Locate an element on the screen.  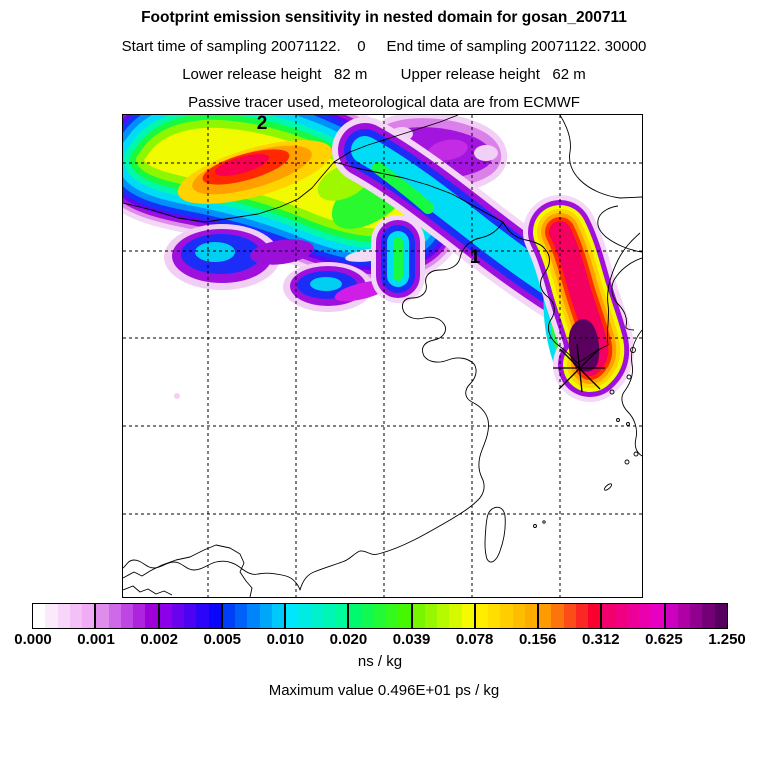
island-tsushima is located at coordinates (612, 392).